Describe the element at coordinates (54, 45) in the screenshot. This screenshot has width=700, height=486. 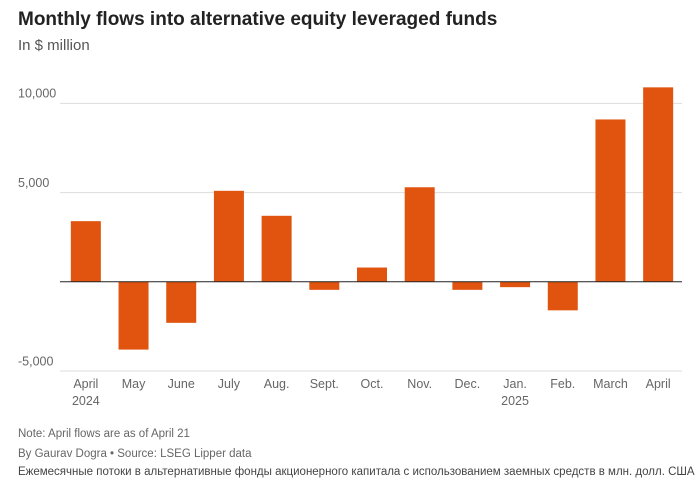
I see `chart-subtitle: In $ million` at that location.